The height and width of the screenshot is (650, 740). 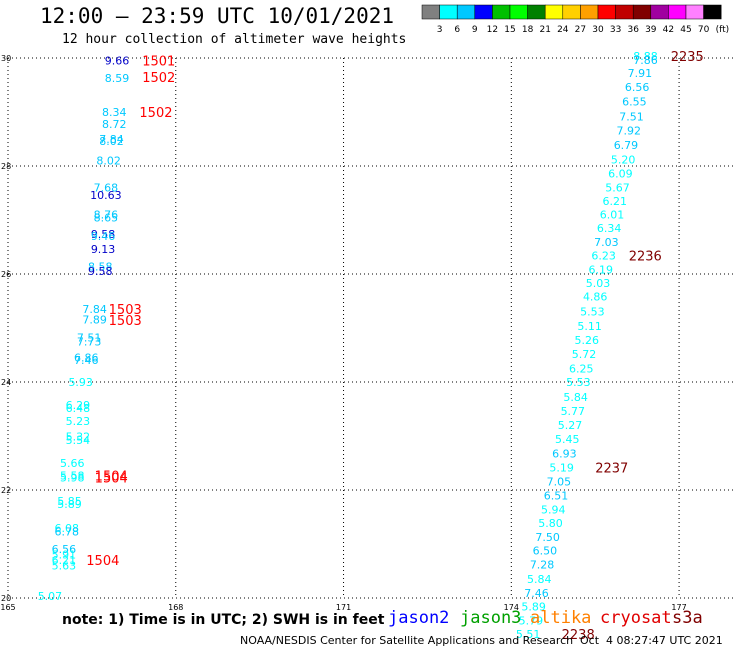 I want to click on legend-label: 3, so click(x=440, y=30).